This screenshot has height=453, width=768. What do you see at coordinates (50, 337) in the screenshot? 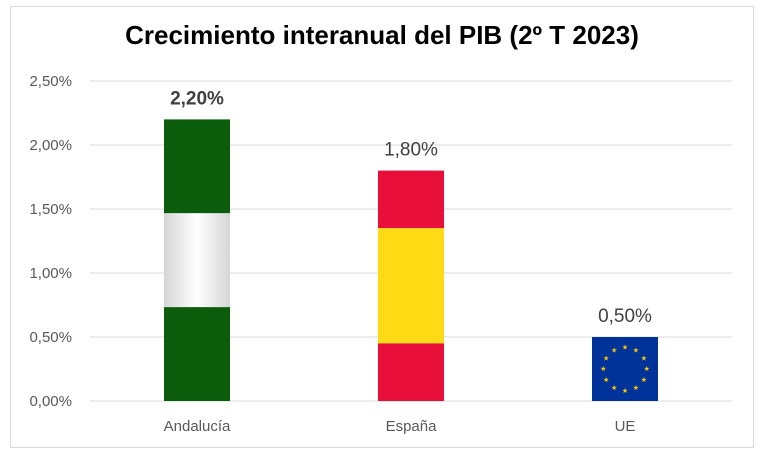
I see `y-tick-label: 0,50%` at bounding box center [50, 337].